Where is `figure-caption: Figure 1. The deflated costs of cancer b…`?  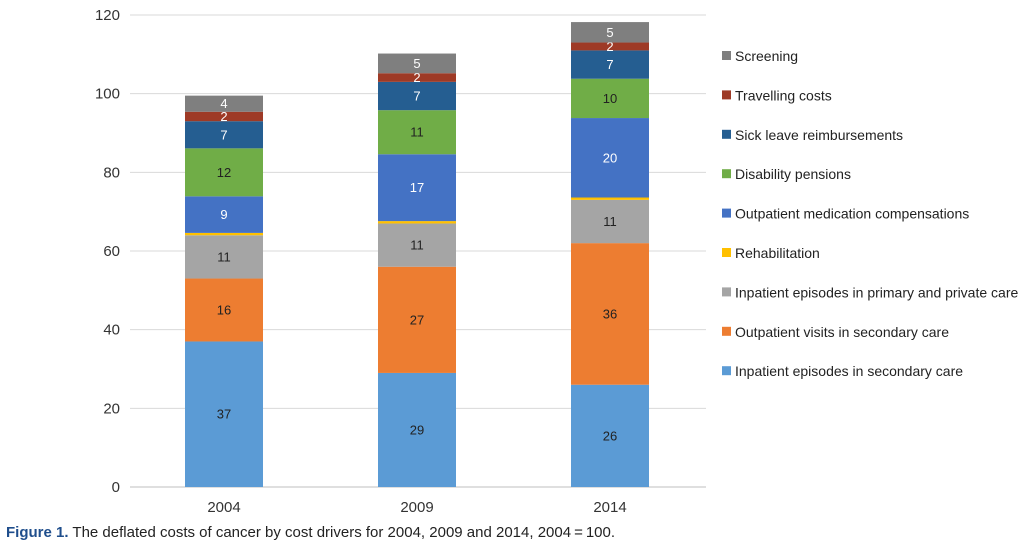
figure-caption: Figure 1. The deflated costs of cancer b… is located at coordinates (310, 532).